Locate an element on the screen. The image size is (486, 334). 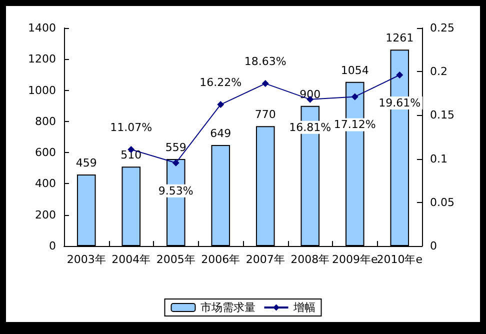
data-label: 18.63% is located at coordinates (265, 61).